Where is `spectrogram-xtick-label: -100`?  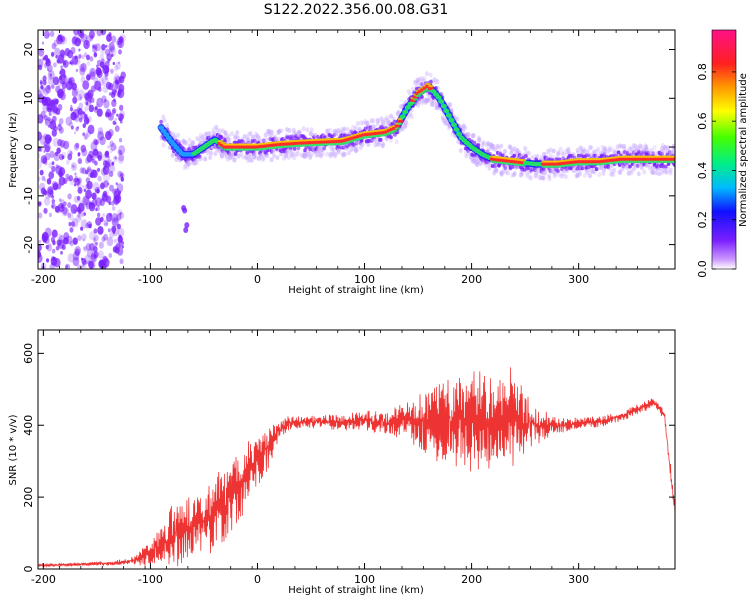
spectrogram-xtick-label: -100 is located at coordinates (150, 279).